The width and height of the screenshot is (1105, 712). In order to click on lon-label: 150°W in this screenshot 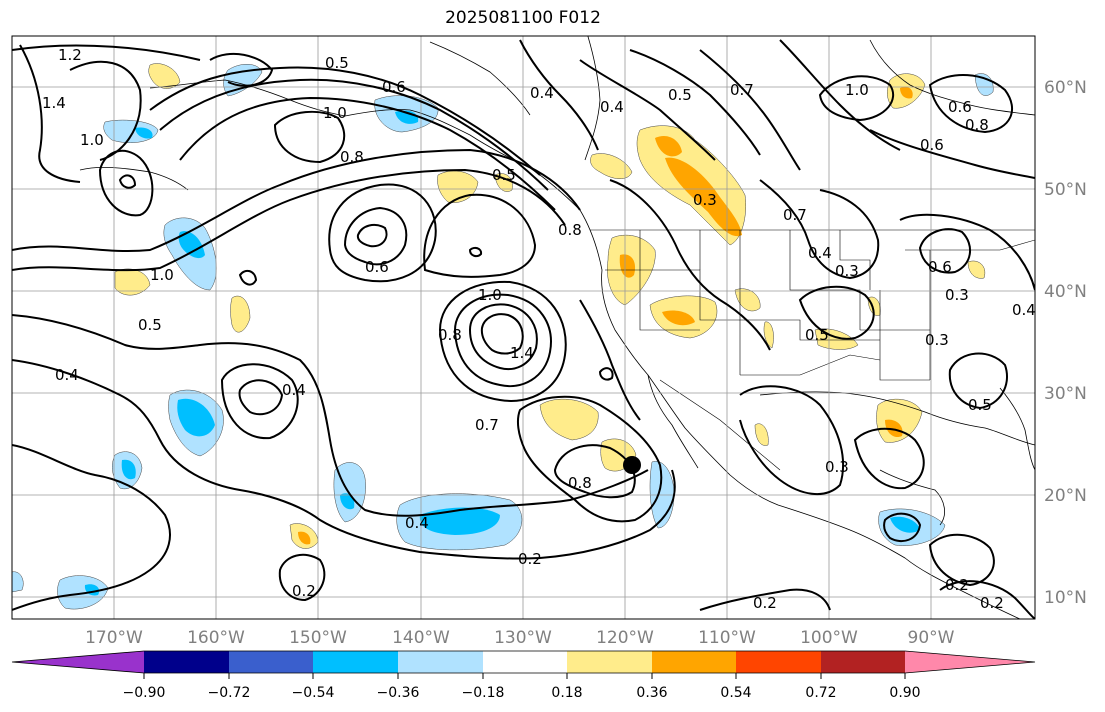, I will do `click(318, 638)`.